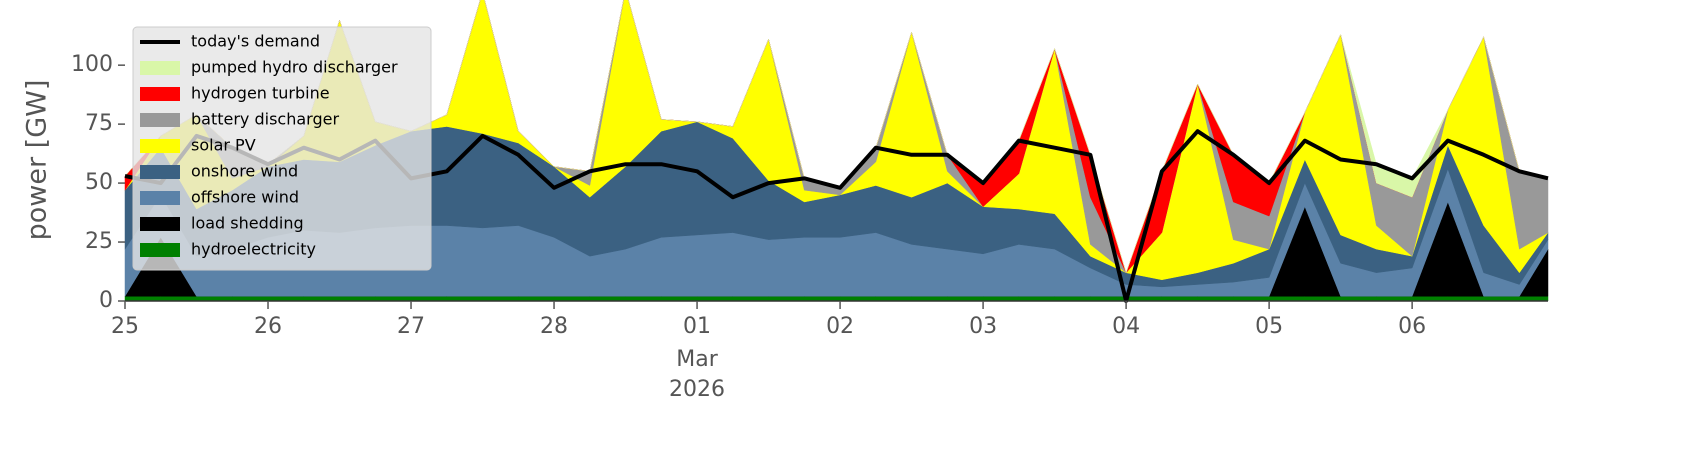 This screenshot has height=460, width=1706. Describe the element at coordinates (99, 123) in the screenshot. I see `y-tick-label: 75` at that location.